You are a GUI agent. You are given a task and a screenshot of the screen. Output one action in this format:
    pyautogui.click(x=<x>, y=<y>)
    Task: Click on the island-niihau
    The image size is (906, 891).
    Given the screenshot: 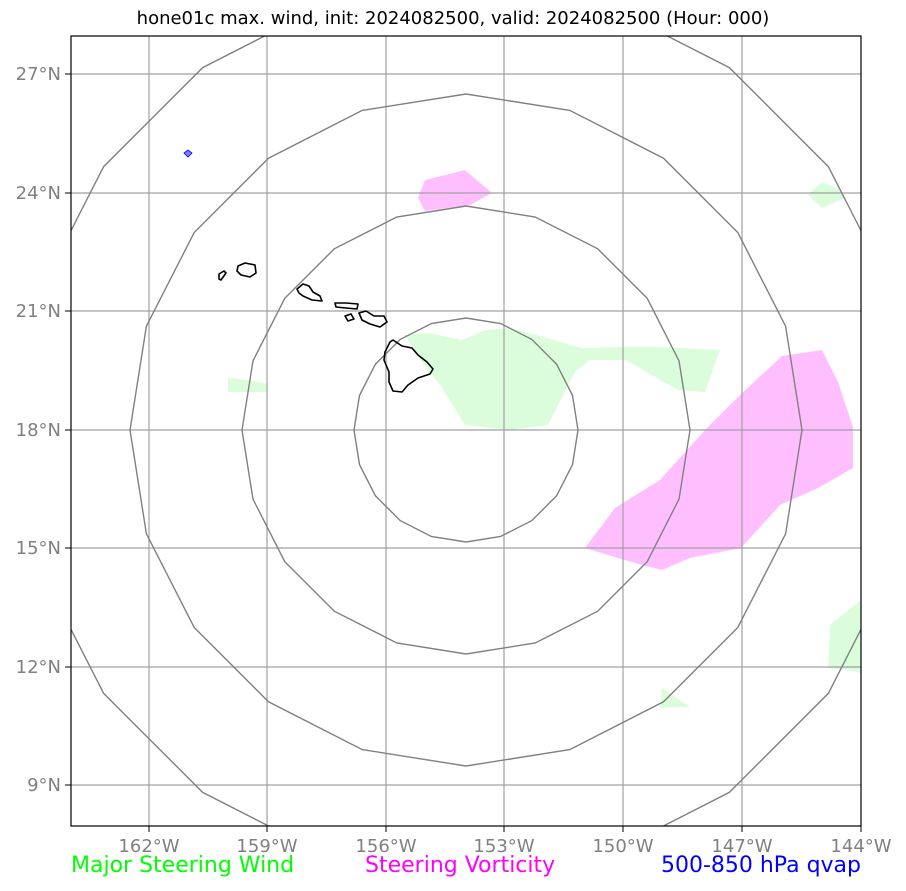 What is the action you would take?
    pyautogui.click(x=222, y=275)
    